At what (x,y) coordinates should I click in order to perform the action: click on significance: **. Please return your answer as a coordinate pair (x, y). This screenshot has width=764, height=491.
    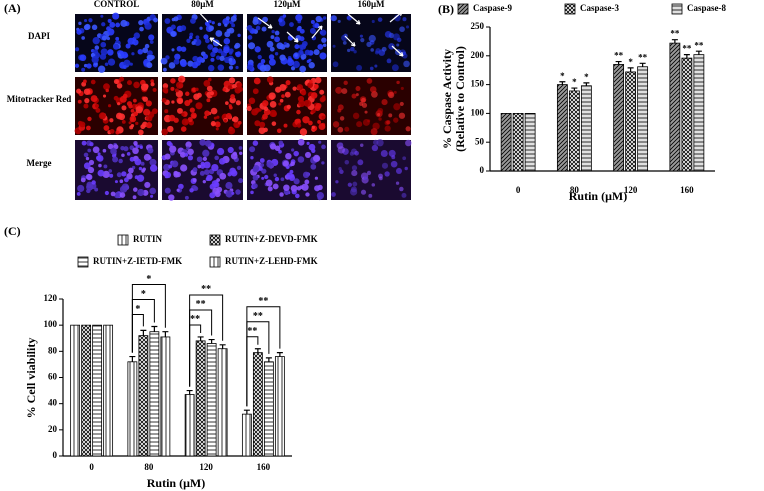
    Looking at the image, I should click on (206, 289).